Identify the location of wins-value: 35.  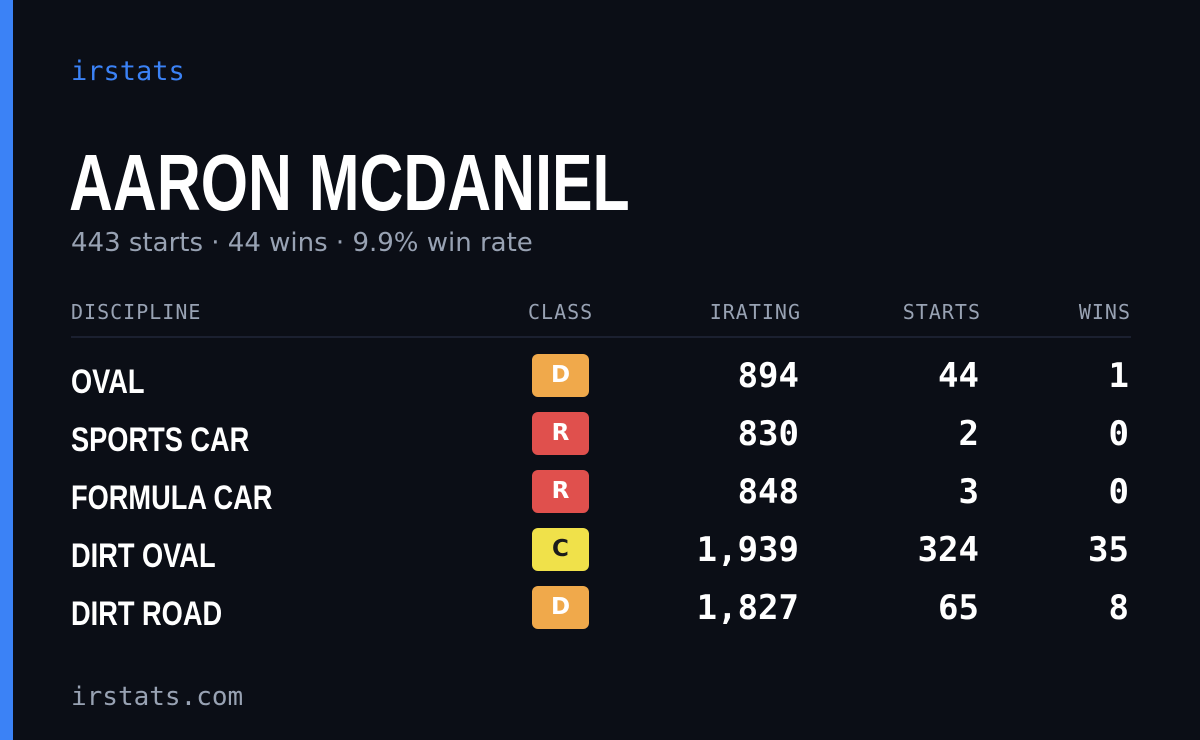
(1108, 550).